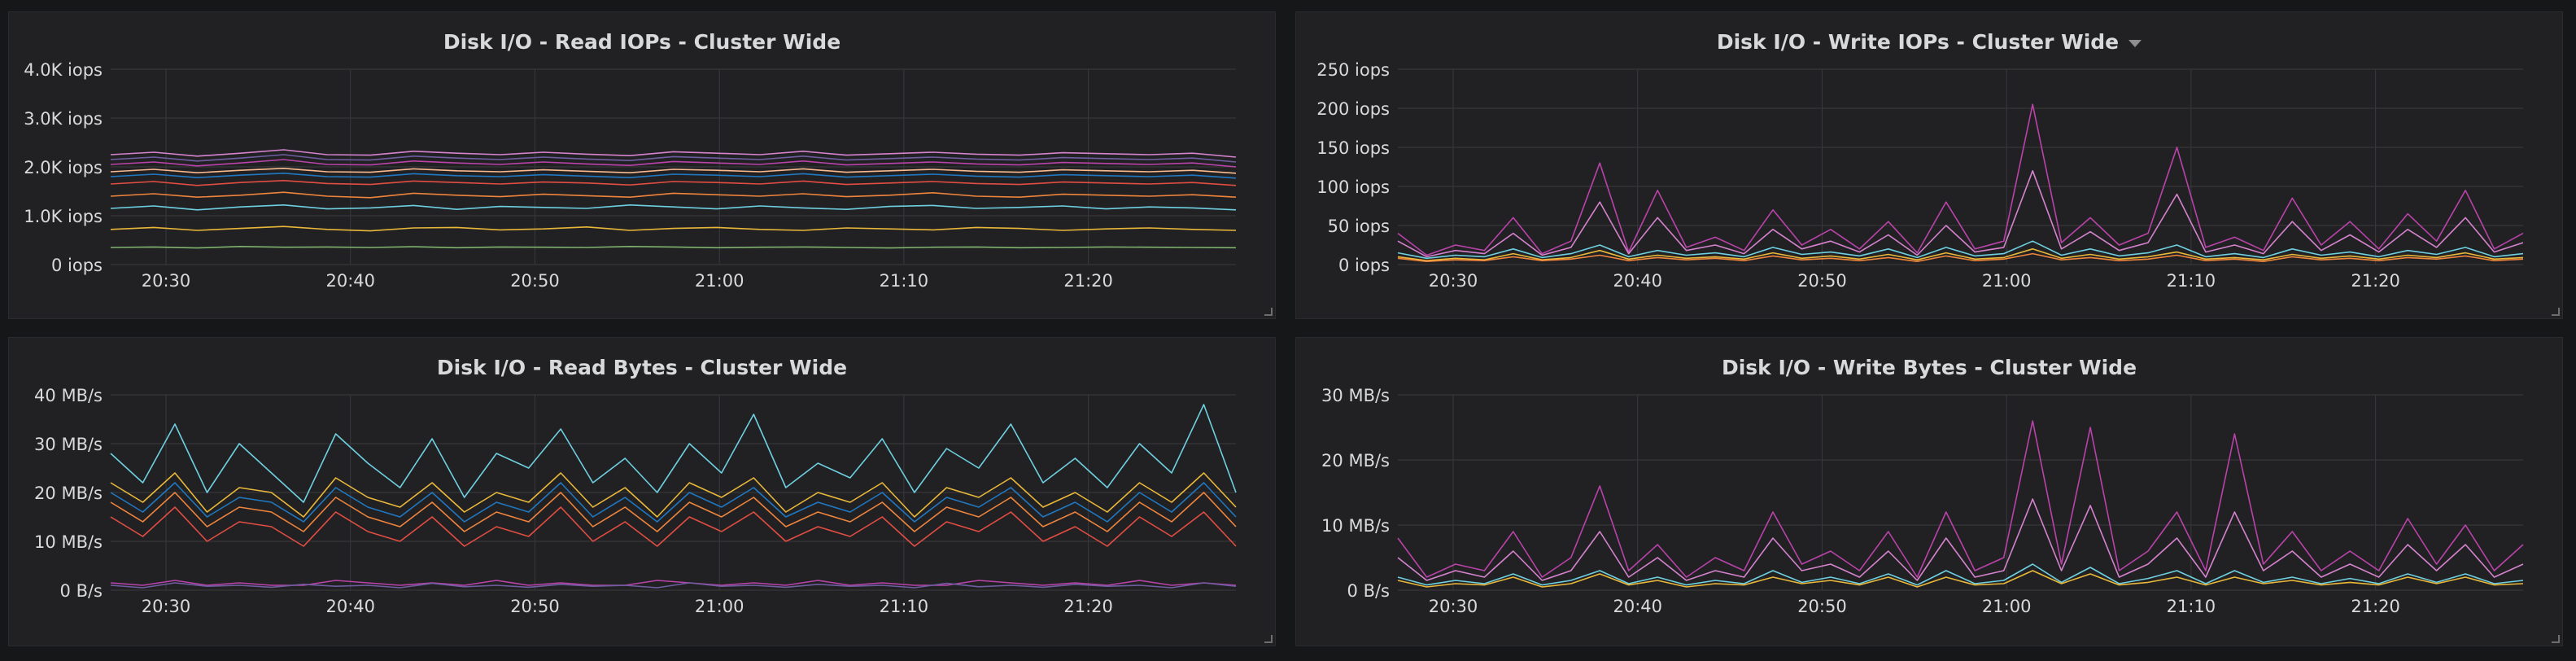  Describe the element at coordinates (1353, 187) in the screenshot. I see `y-tick-label: 100 iops` at that location.